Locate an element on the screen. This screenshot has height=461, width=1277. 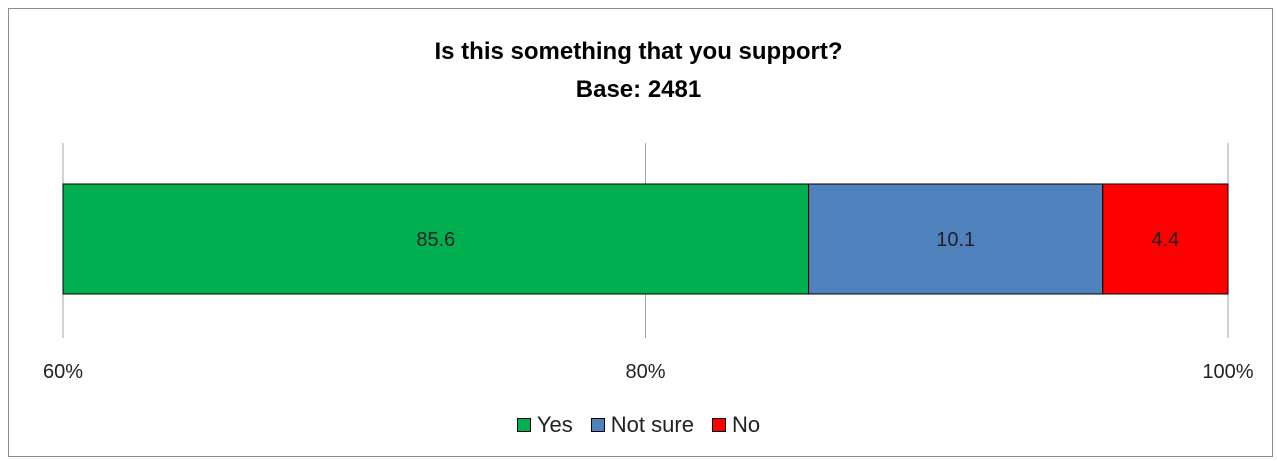
bar-segment-no is located at coordinates (1165, 239).